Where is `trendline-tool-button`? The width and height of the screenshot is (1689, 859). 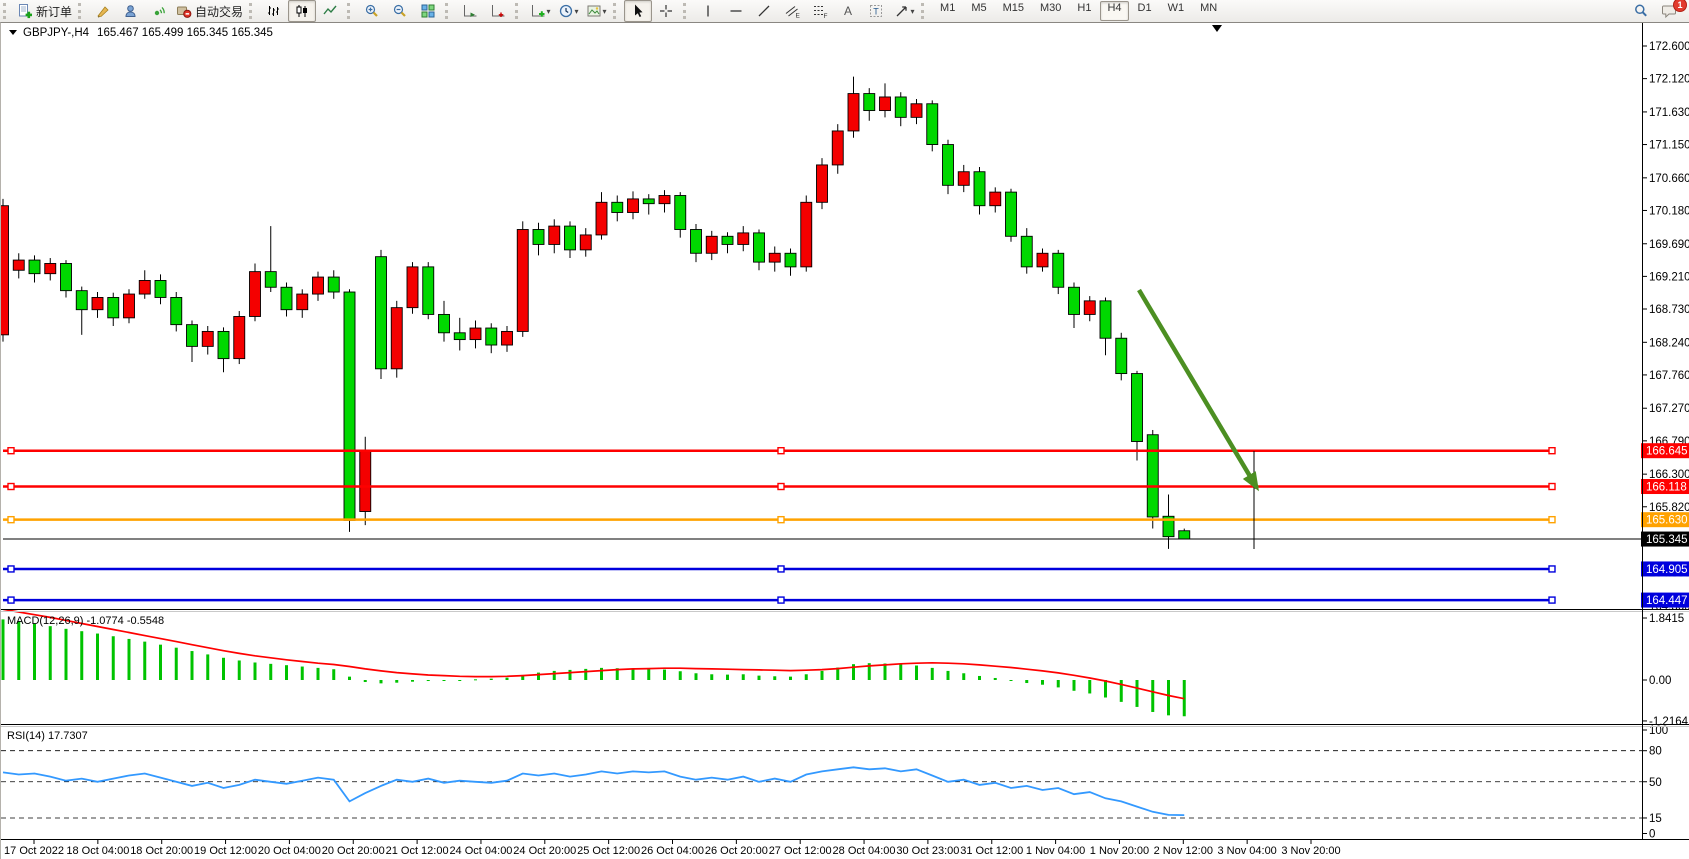
trendline-tool-button is located at coordinates (764, 11).